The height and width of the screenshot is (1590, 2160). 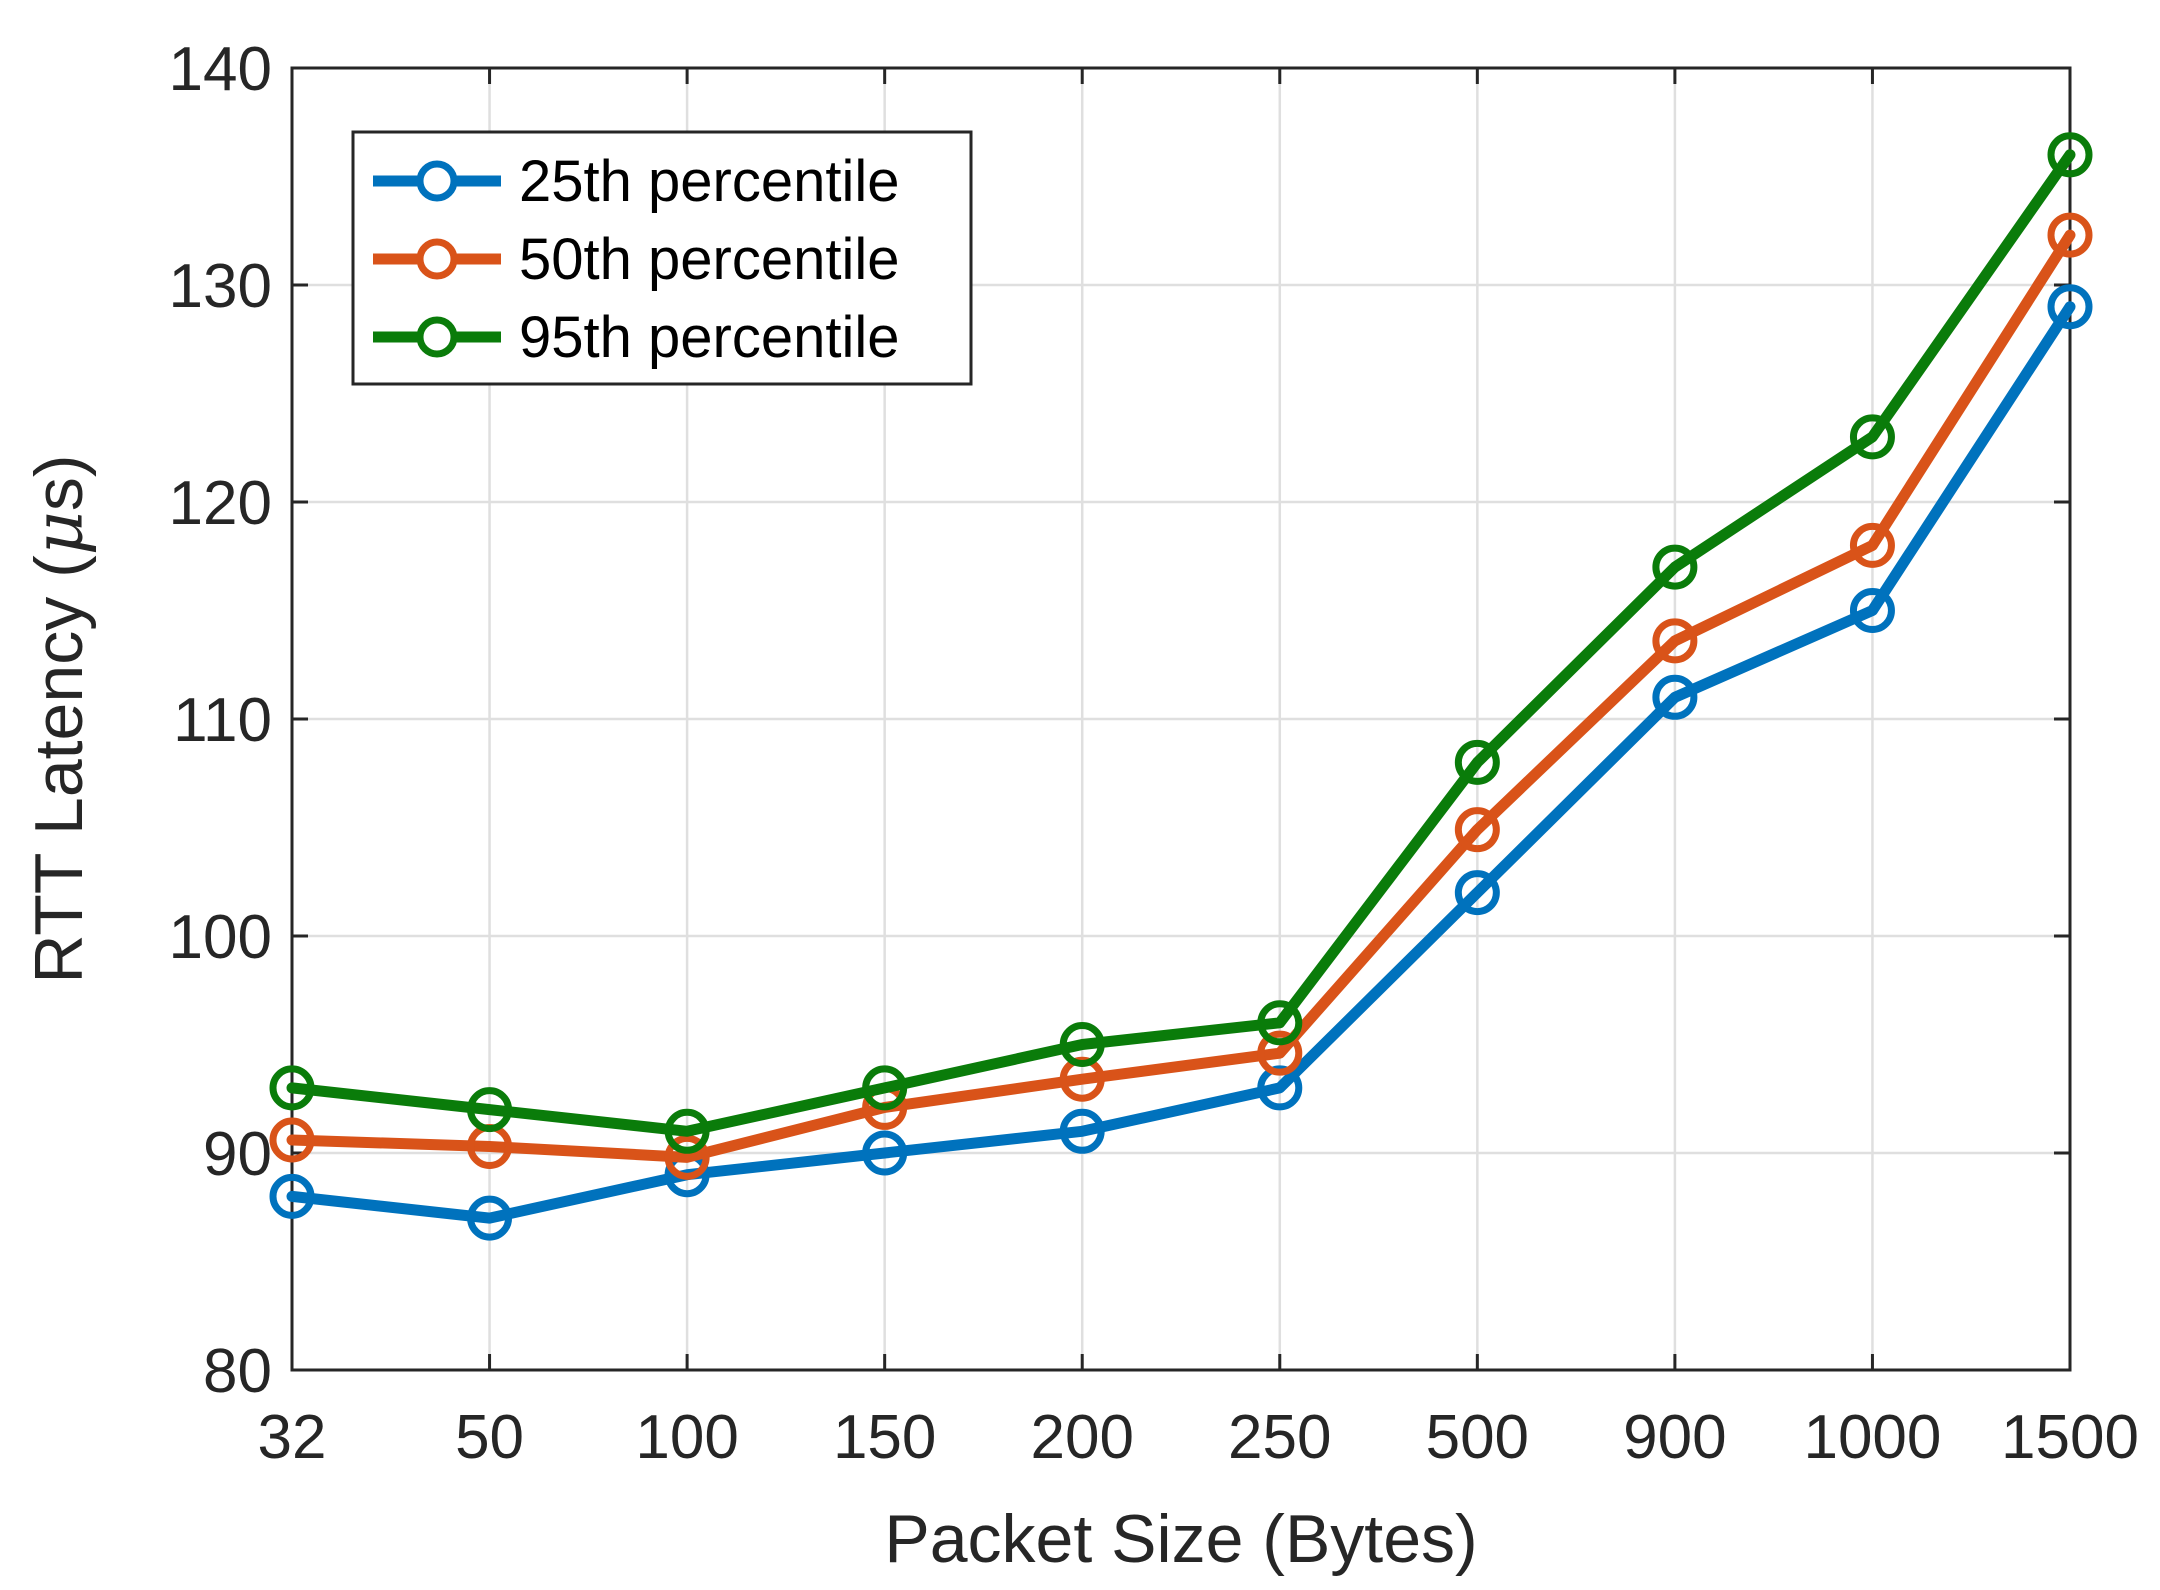 I want to click on legend-item: 25th percentile, so click(x=636, y=181).